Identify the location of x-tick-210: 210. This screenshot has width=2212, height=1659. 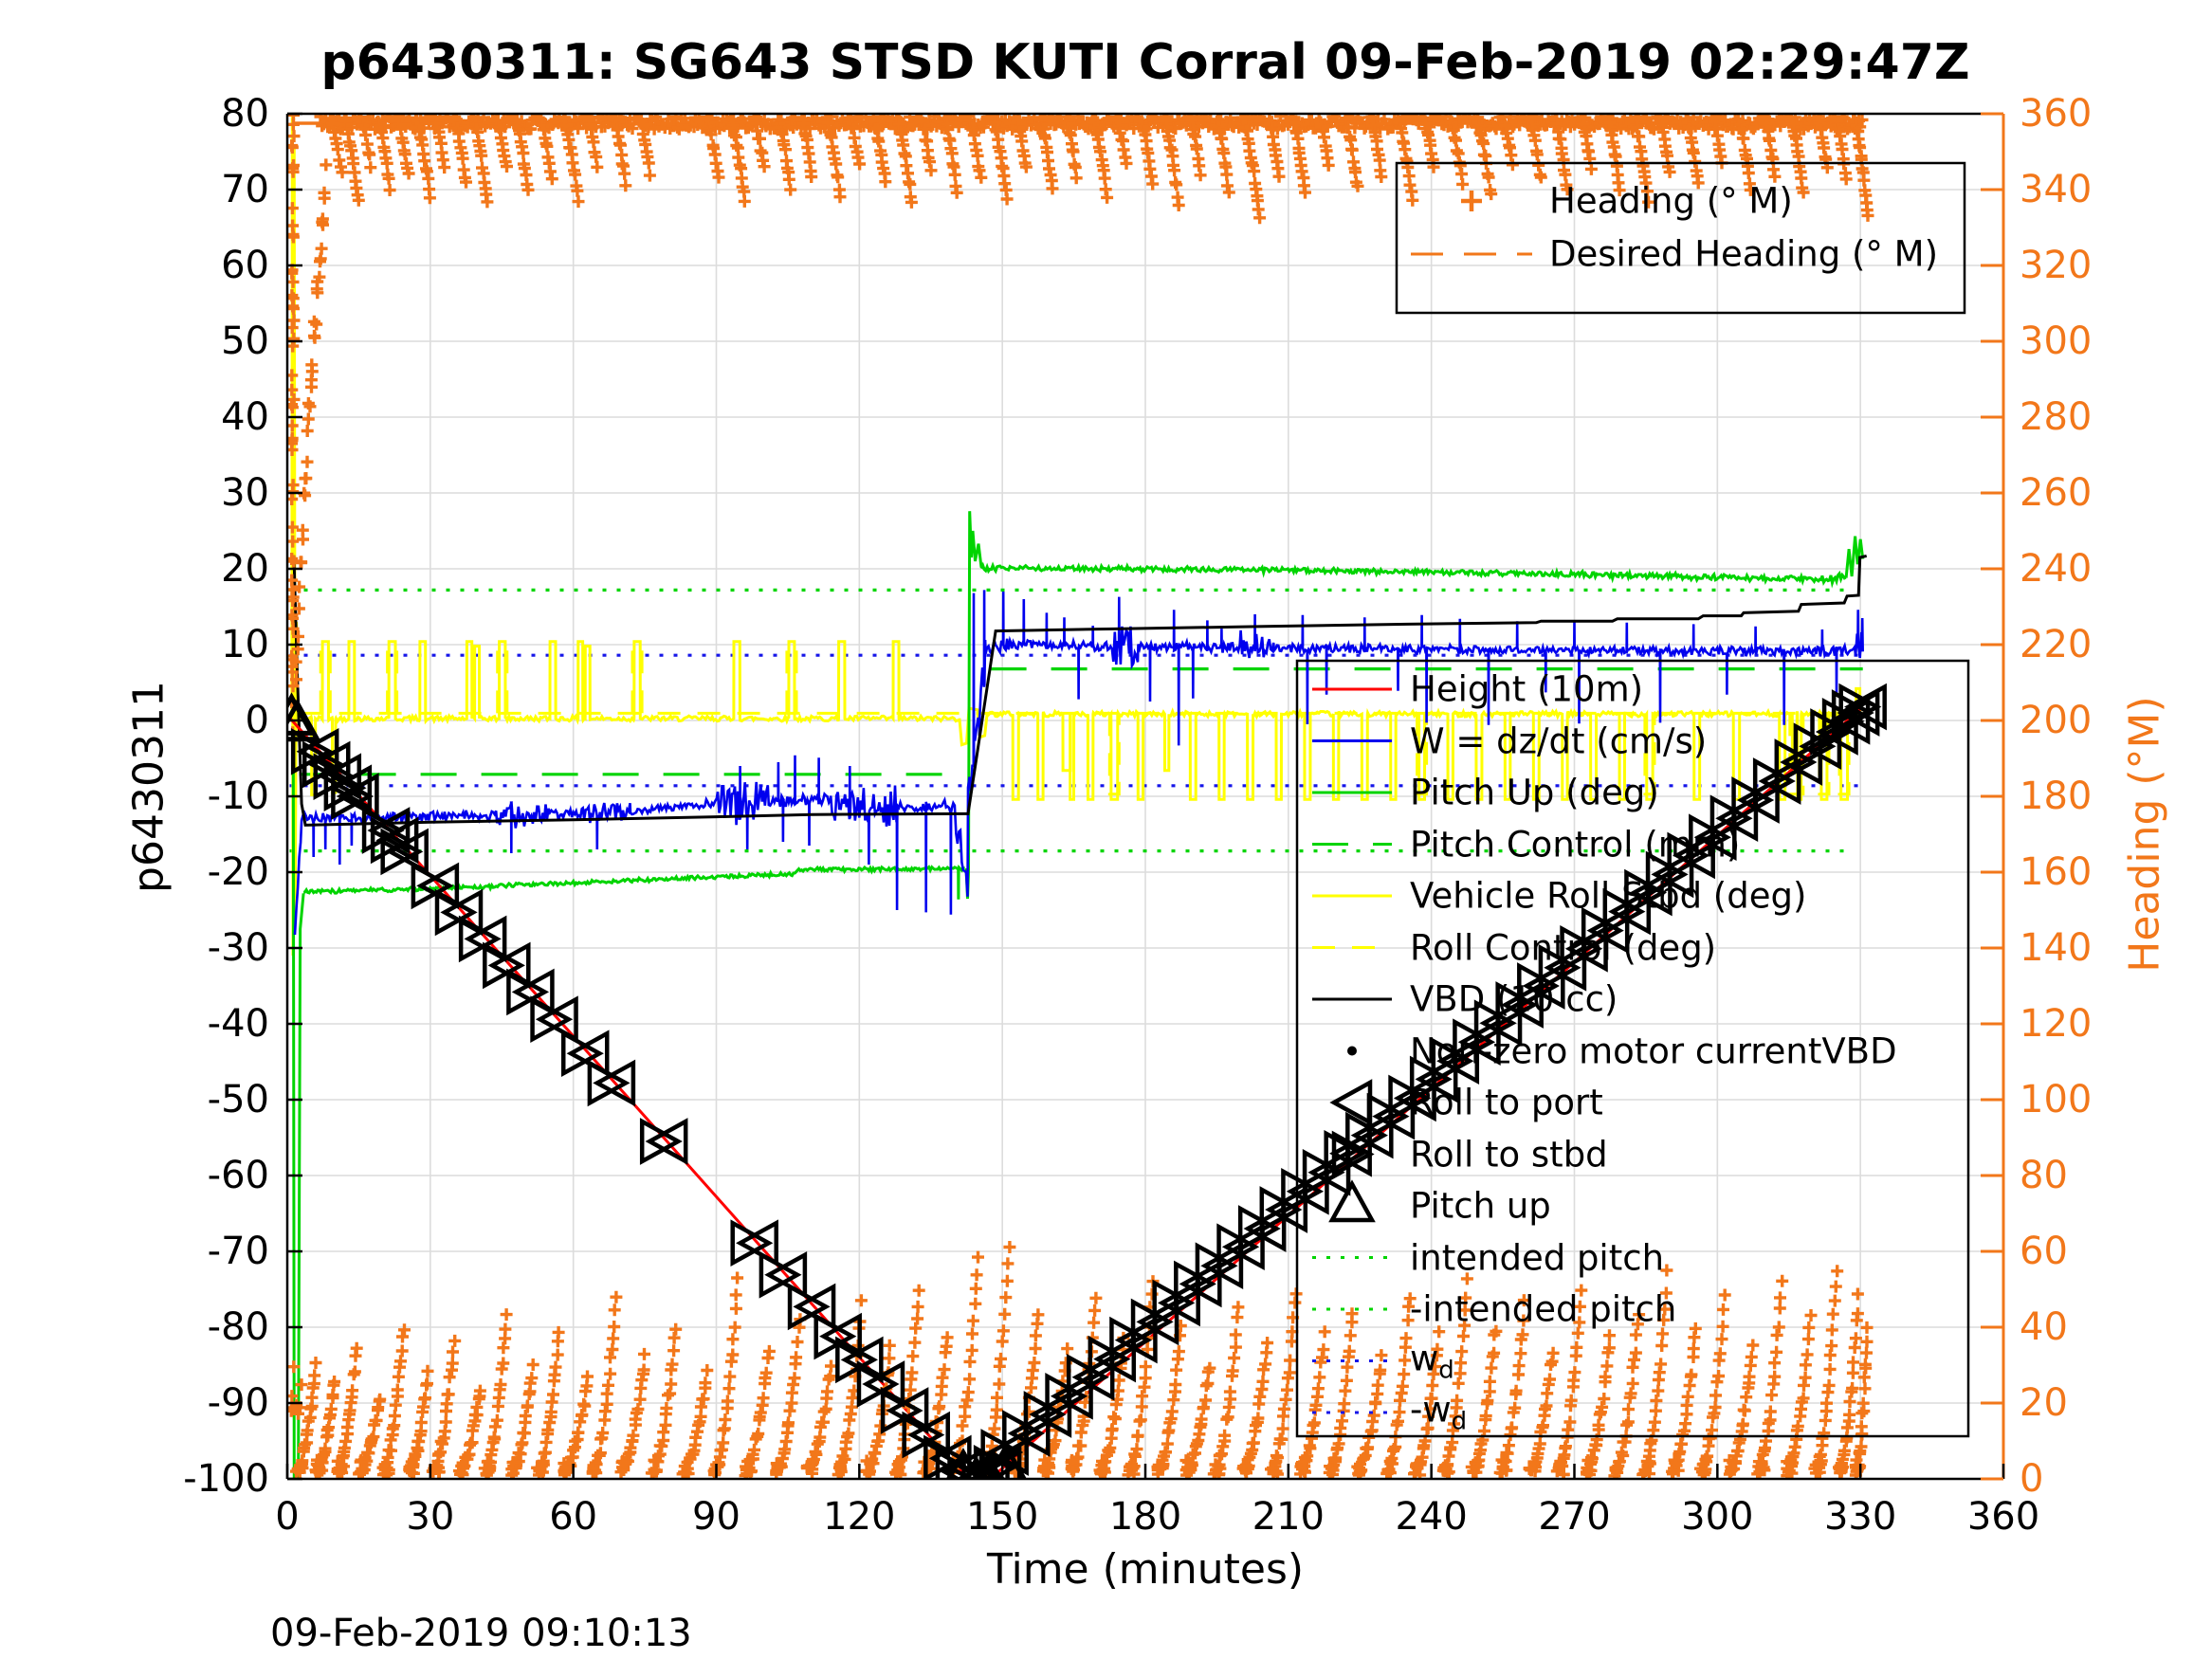
(1288, 1517).